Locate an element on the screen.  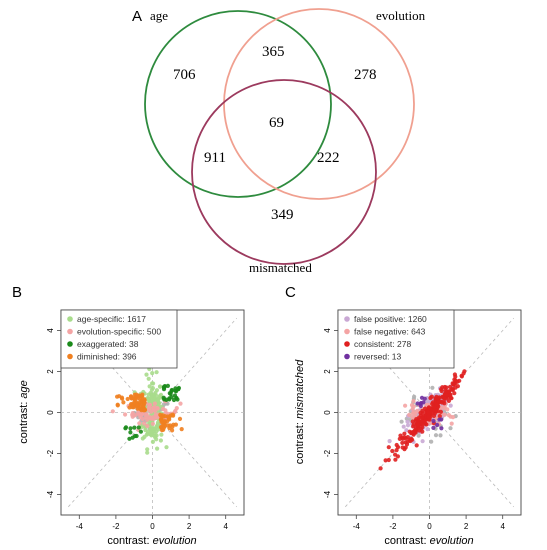
x-axis-label-b: contrast: evolution is located at coordinates (151, 541).